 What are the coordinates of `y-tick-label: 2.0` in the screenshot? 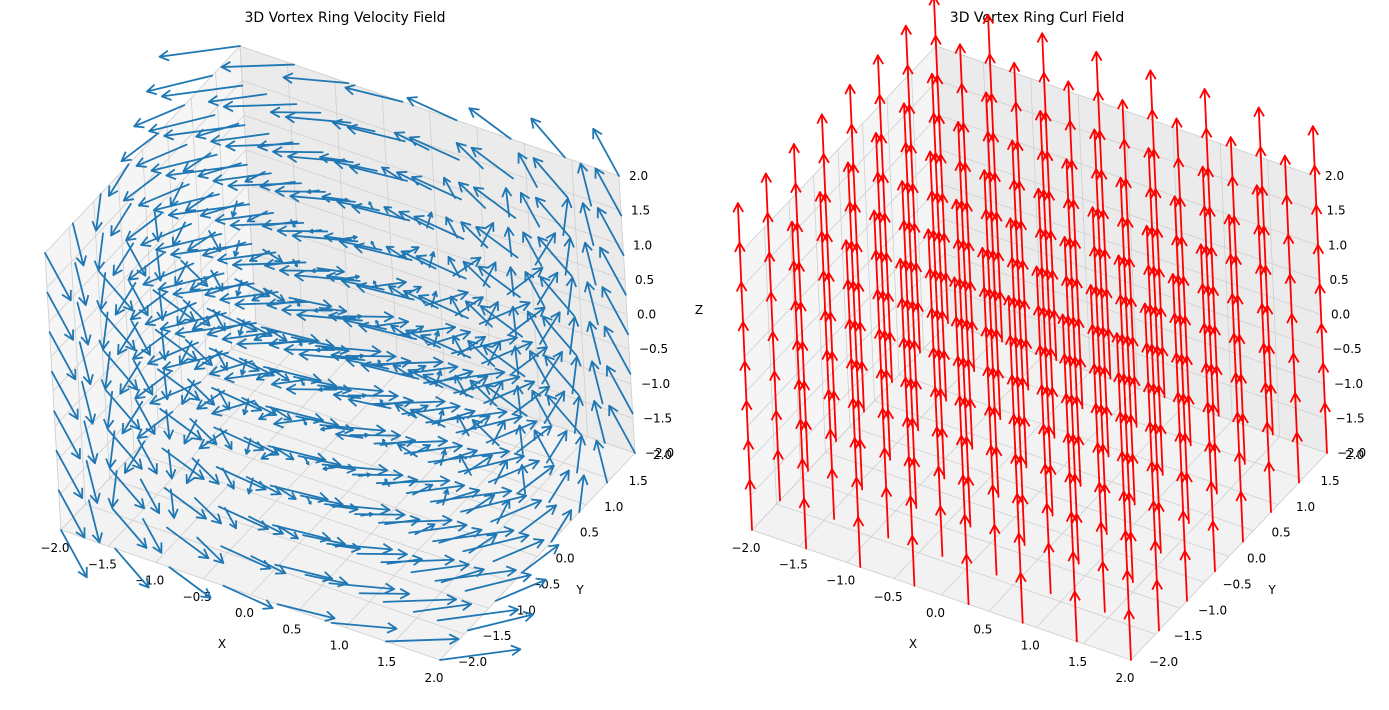 It's located at (662, 455).